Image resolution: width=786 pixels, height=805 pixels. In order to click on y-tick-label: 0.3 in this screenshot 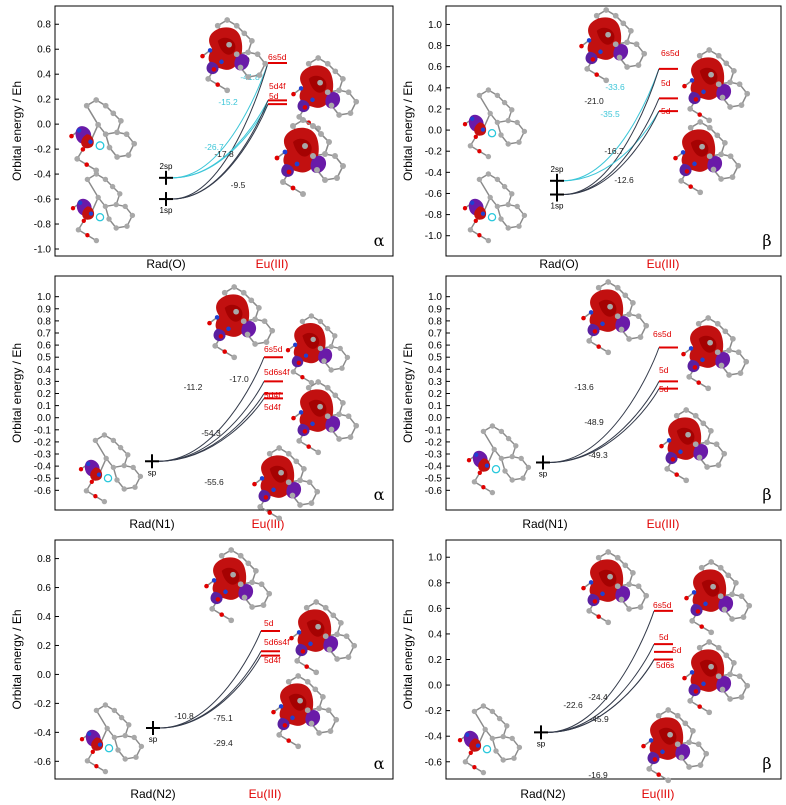, I will do `click(44, 382)`.